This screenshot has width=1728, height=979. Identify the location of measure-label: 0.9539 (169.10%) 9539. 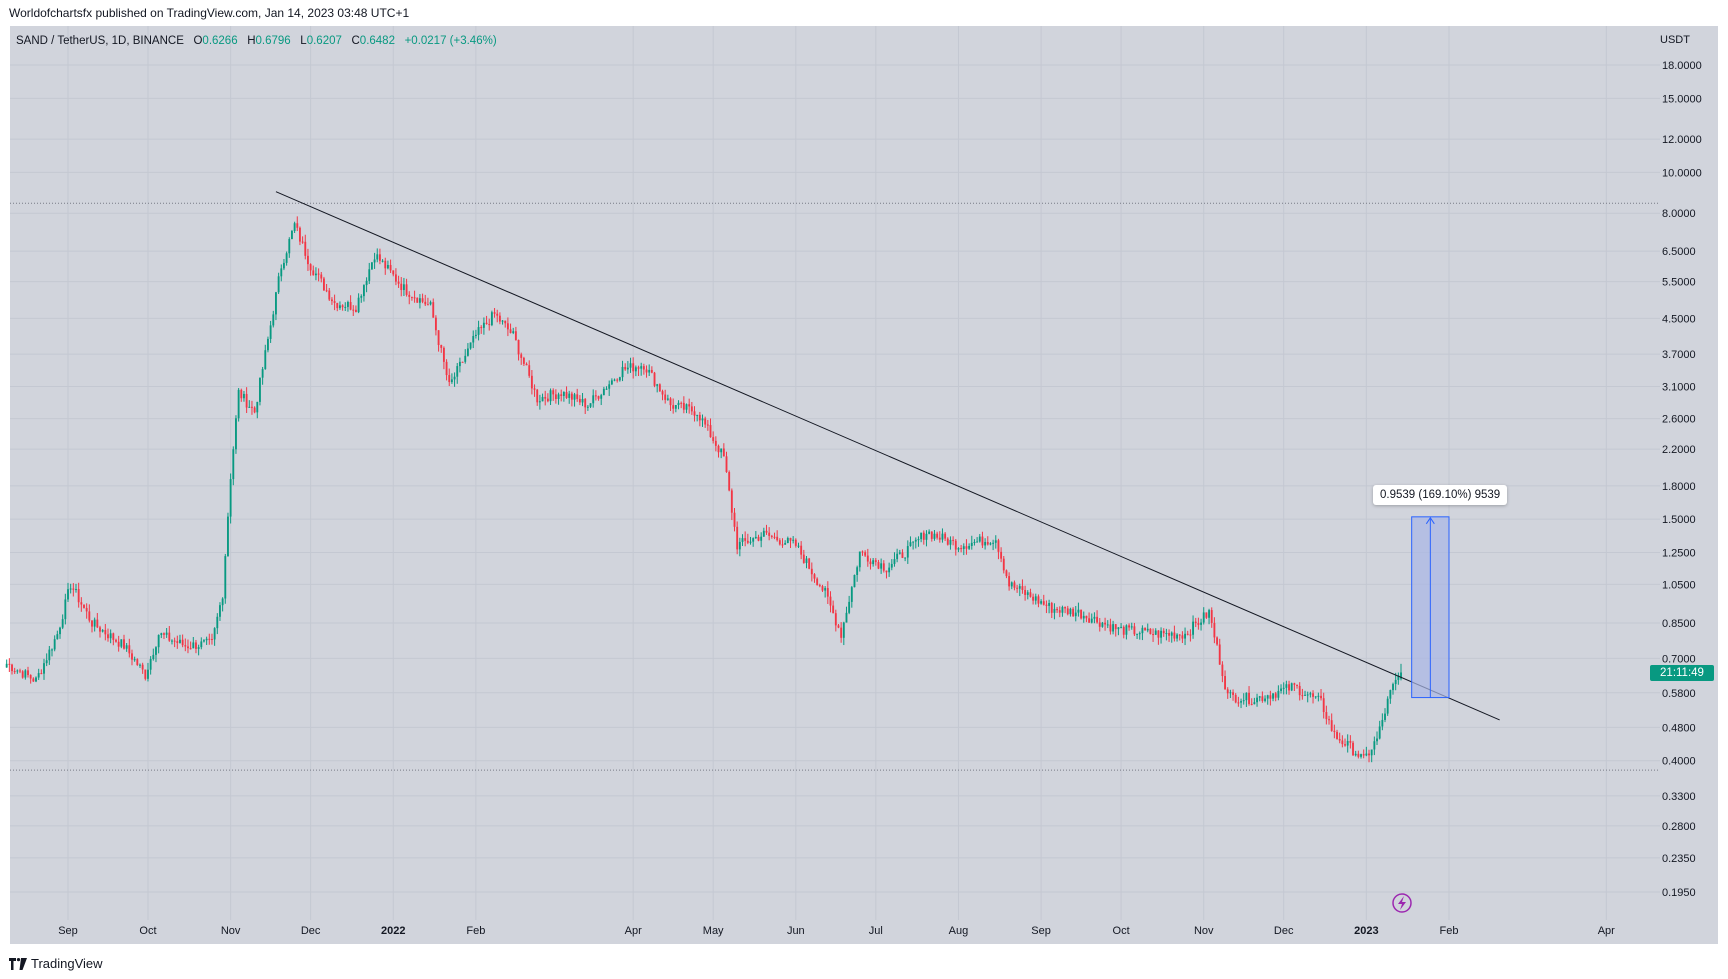
(1440, 495).